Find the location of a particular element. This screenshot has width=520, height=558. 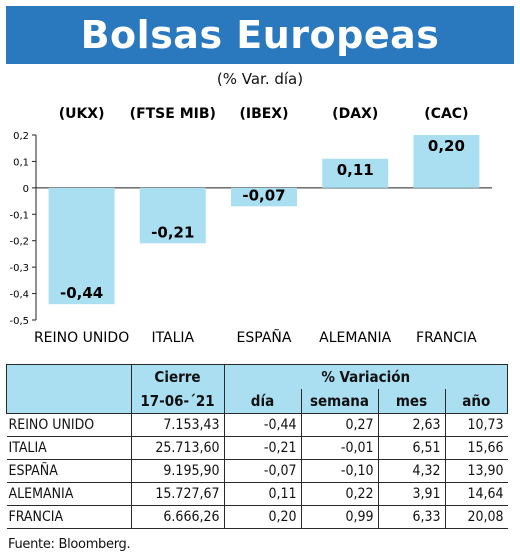

y-tick-label: -0,4 is located at coordinates (19, 295).